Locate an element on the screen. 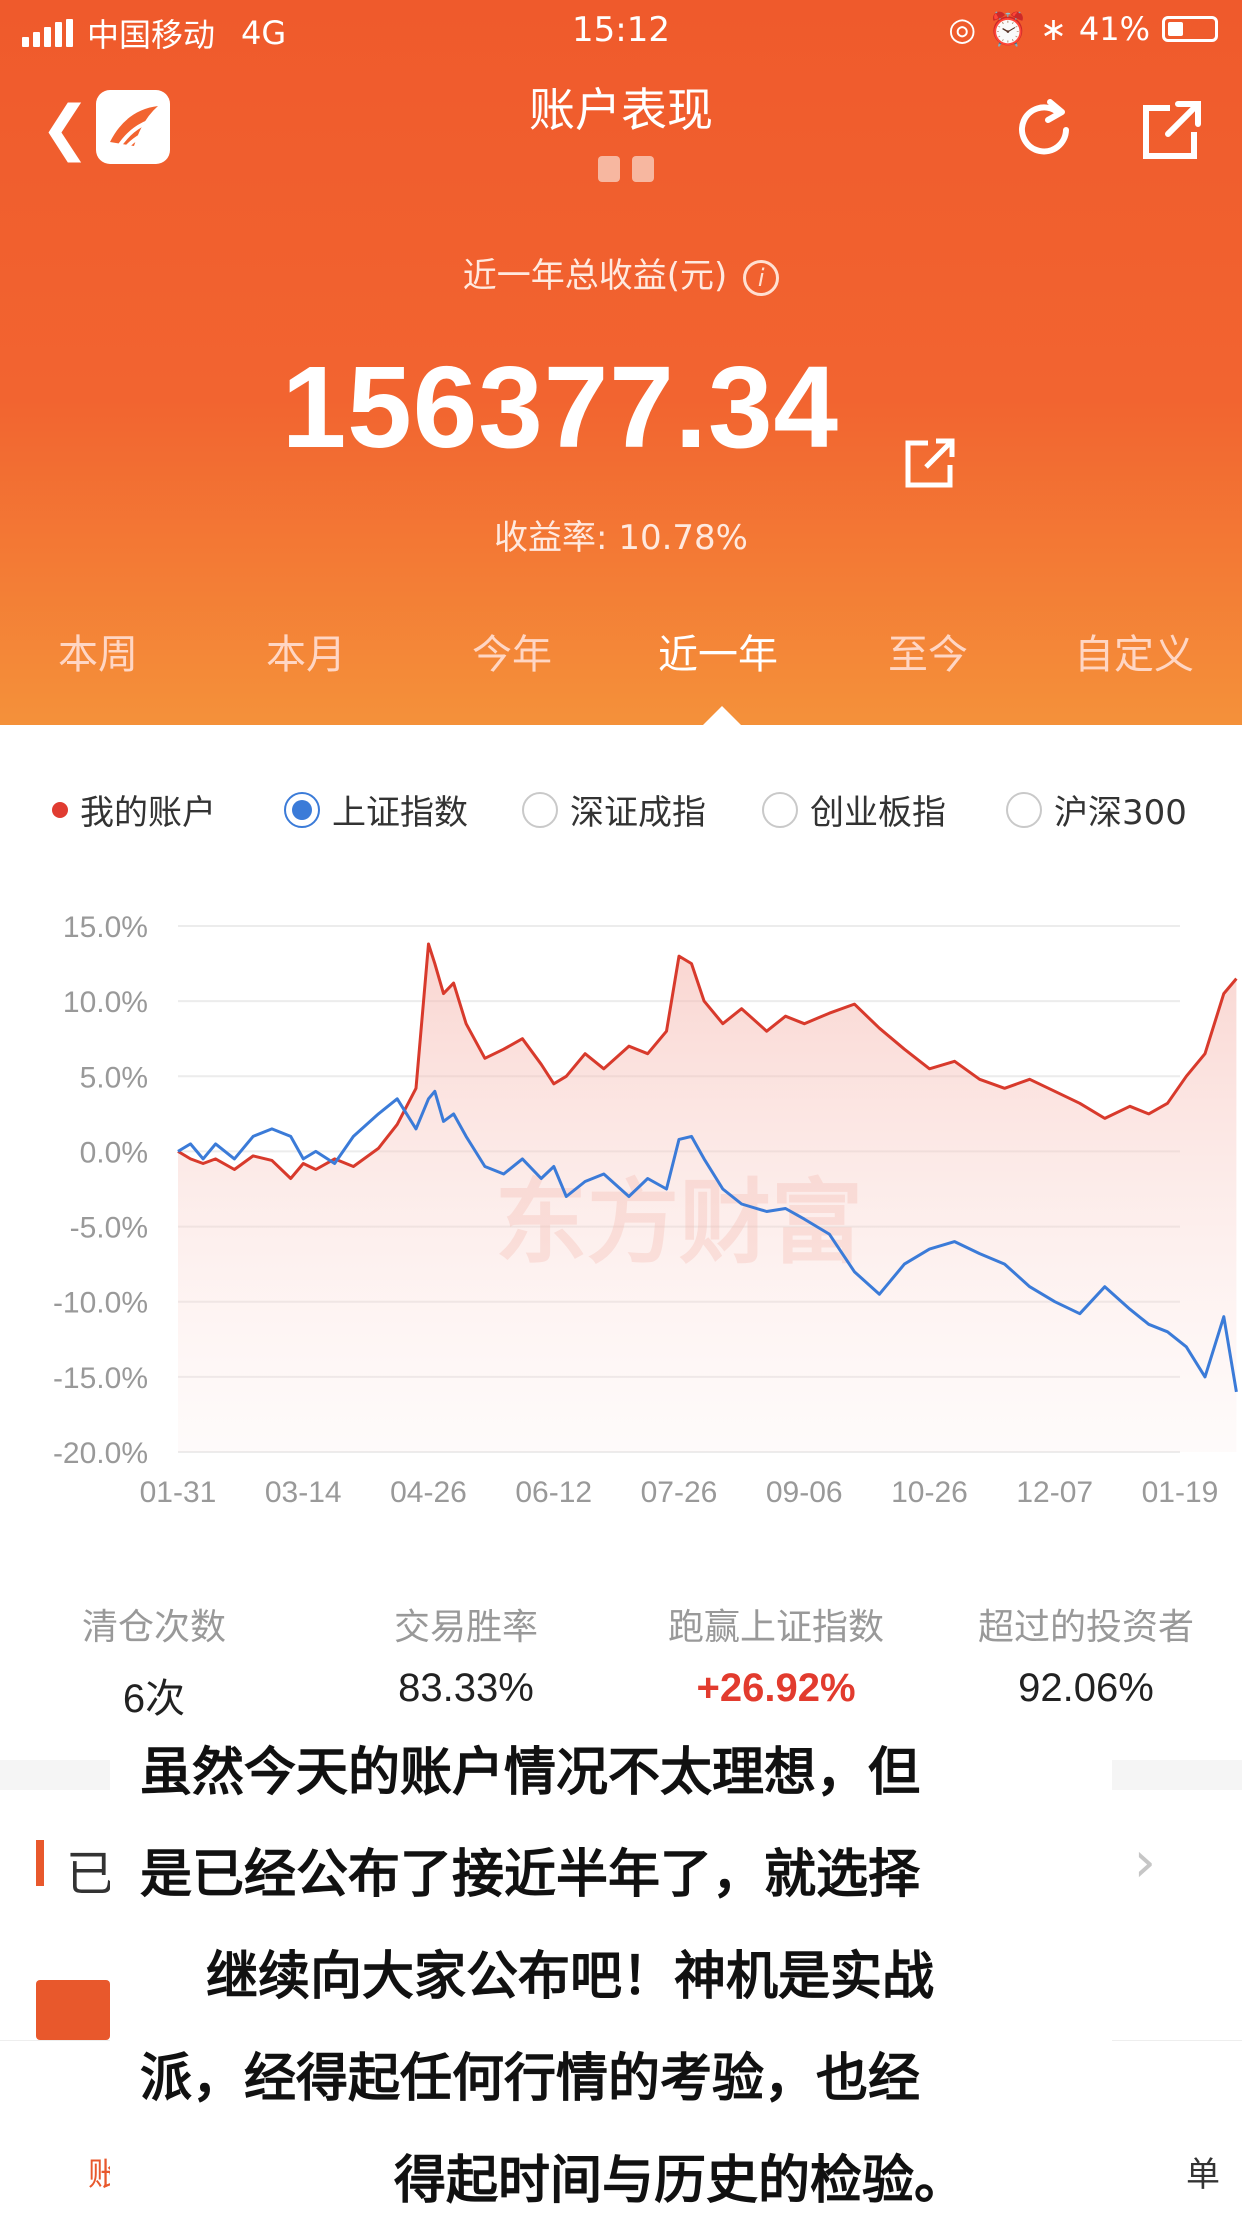  battery-percent: 41% is located at coordinates (1114, 29).